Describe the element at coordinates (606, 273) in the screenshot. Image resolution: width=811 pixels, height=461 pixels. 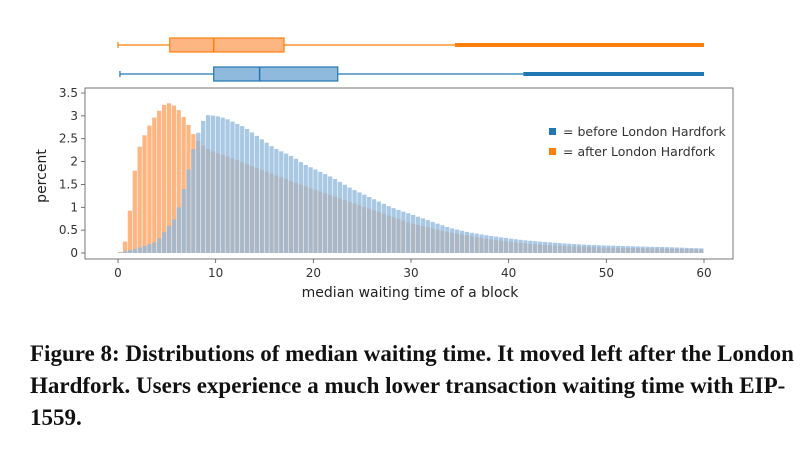
I see `x-tick-label: 50` at that location.